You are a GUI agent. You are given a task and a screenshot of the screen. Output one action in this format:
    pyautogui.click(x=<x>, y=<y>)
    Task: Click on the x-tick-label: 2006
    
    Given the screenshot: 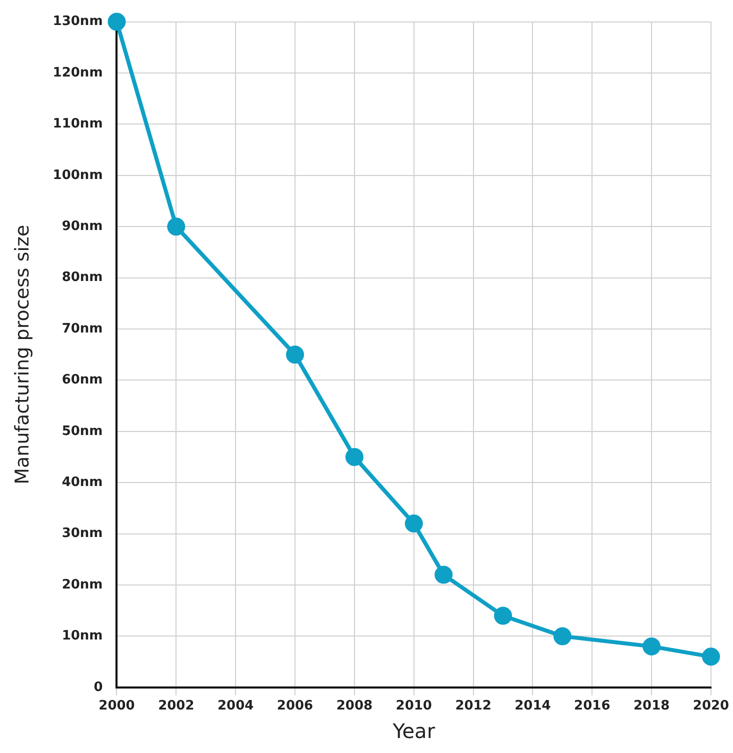 What is the action you would take?
    pyautogui.click(x=295, y=706)
    